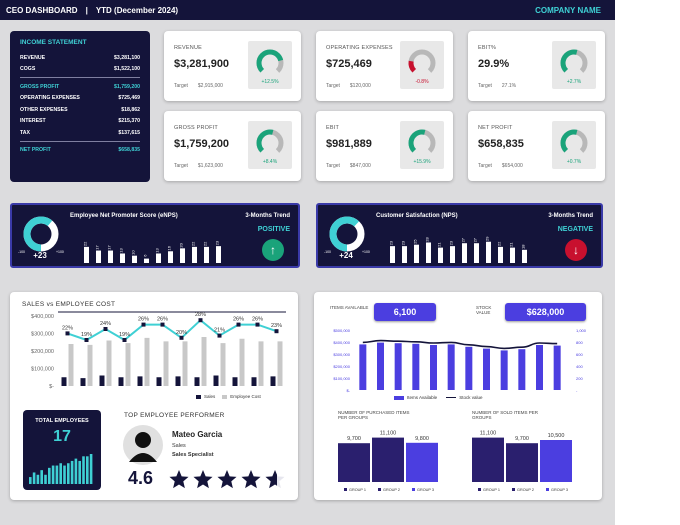  I want to click on kpi-value: $1,759,200, so click(202, 144).